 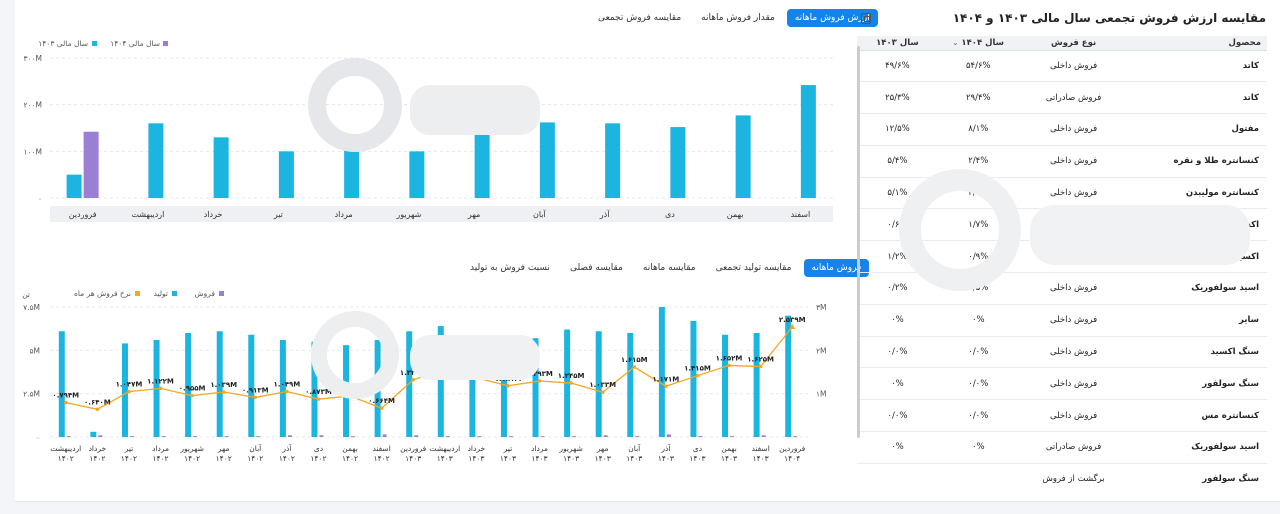 I want to click on x-tick-label-month: اسفند, so click(x=760, y=448).